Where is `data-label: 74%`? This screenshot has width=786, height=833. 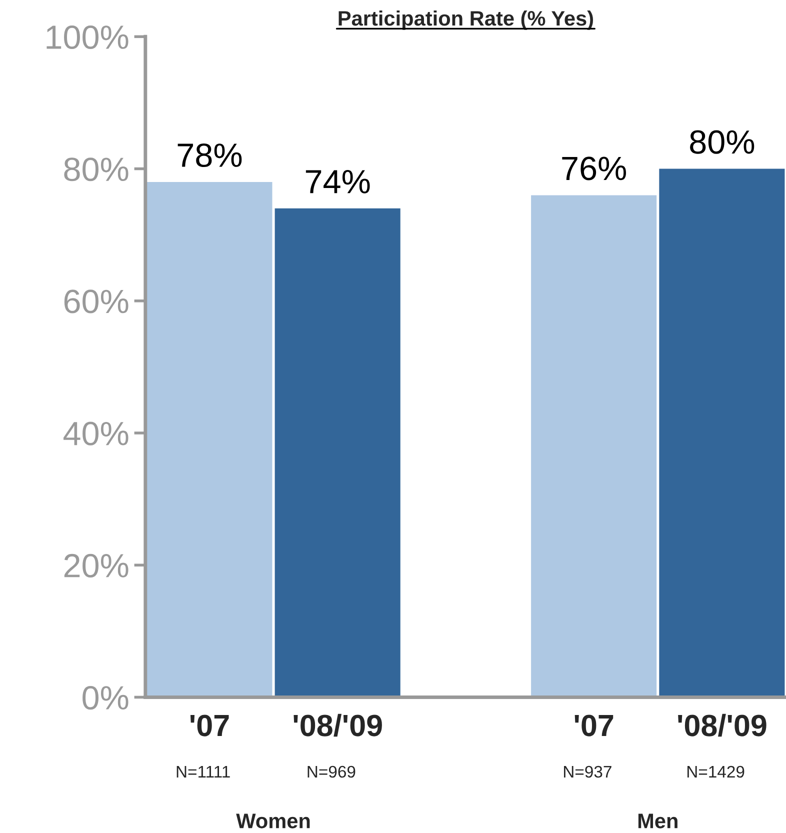
data-label: 74% is located at coordinates (338, 182).